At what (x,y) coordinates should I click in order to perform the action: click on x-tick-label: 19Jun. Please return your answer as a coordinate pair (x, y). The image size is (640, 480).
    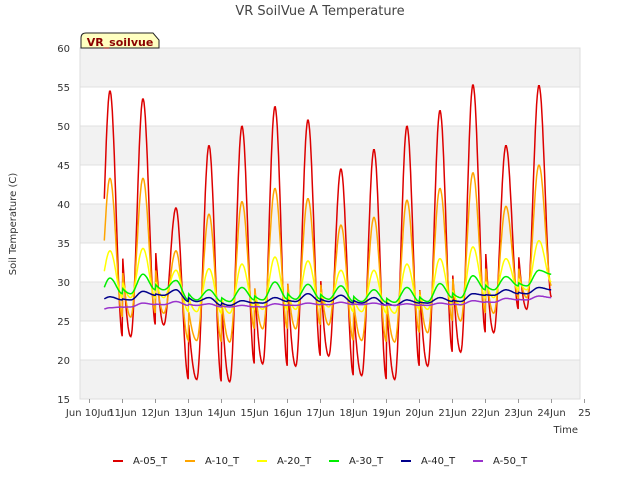
    Looking at the image, I should click on (386, 413).